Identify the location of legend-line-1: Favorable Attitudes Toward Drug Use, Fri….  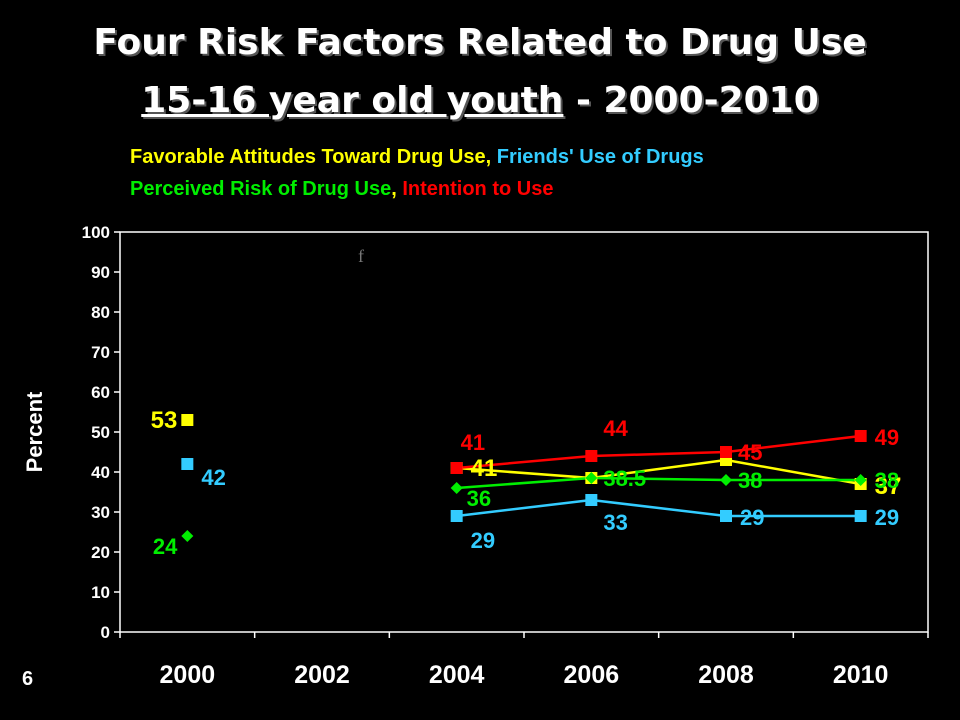
(417, 157).